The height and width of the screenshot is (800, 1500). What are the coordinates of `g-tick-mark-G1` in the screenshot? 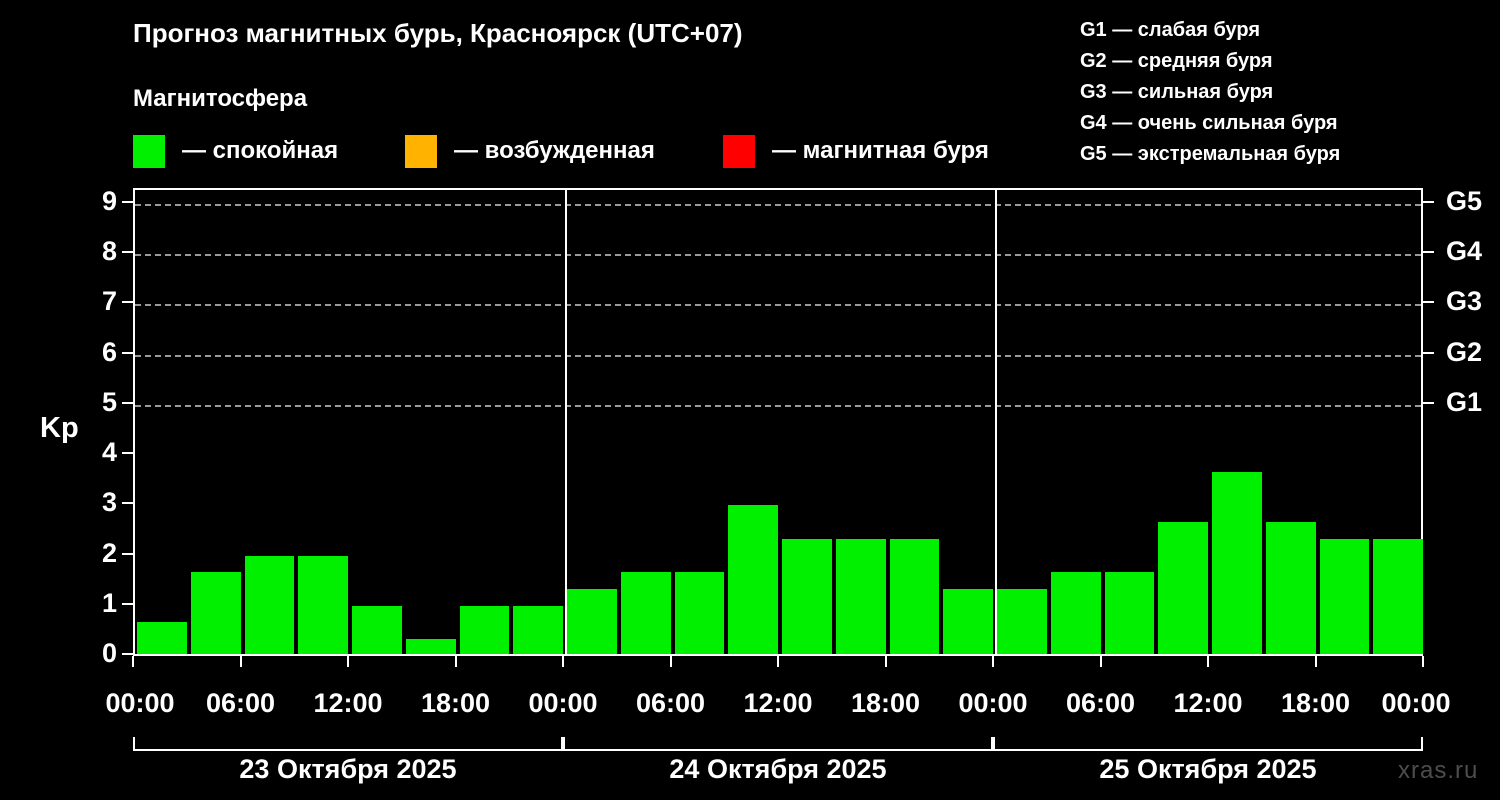 It's located at (1428, 402).